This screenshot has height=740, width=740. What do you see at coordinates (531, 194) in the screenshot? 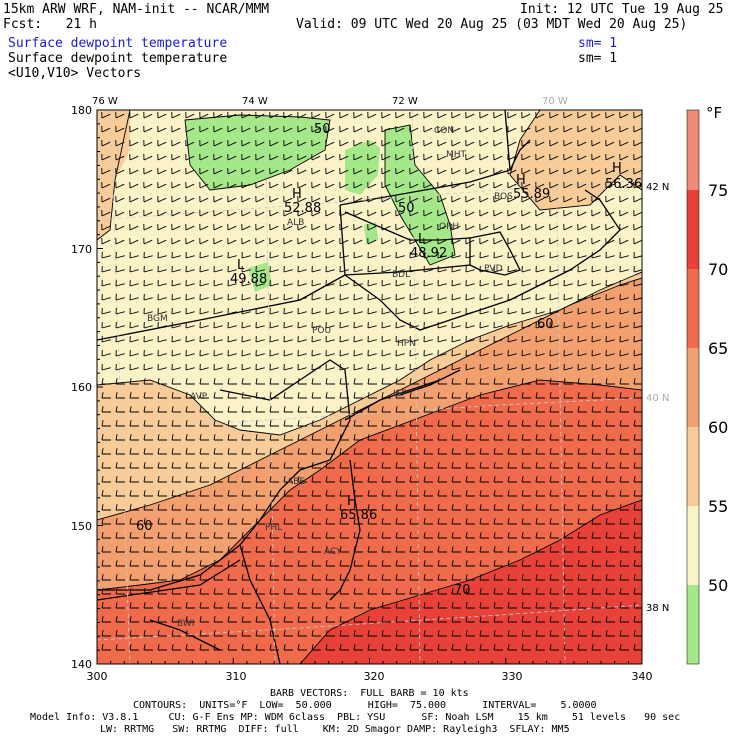
I see `extremum-value: 55.89` at bounding box center [531, 194].